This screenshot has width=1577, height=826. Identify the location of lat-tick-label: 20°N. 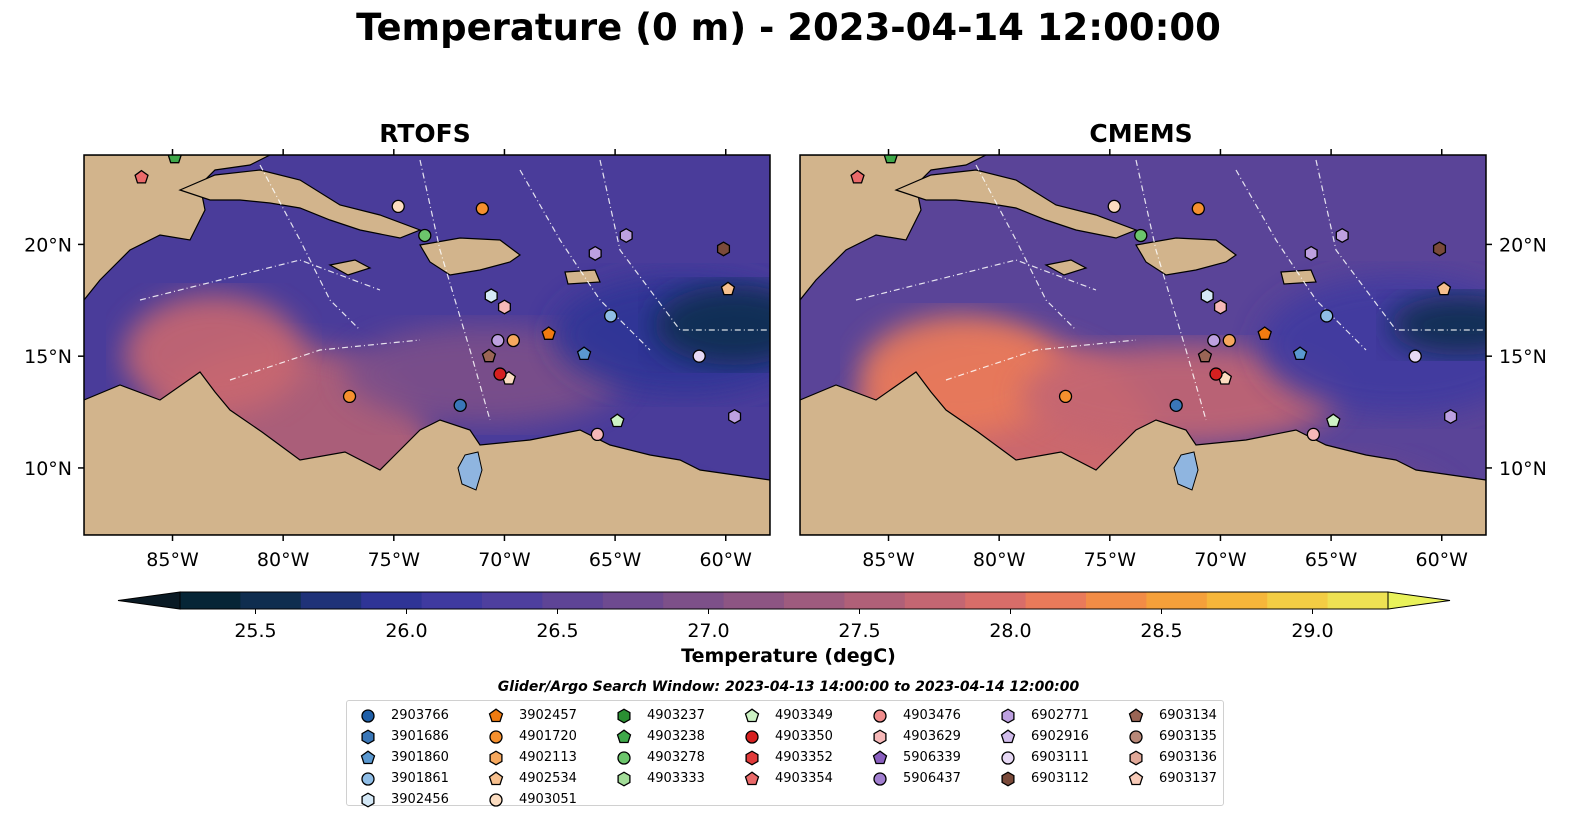
(48, 245).